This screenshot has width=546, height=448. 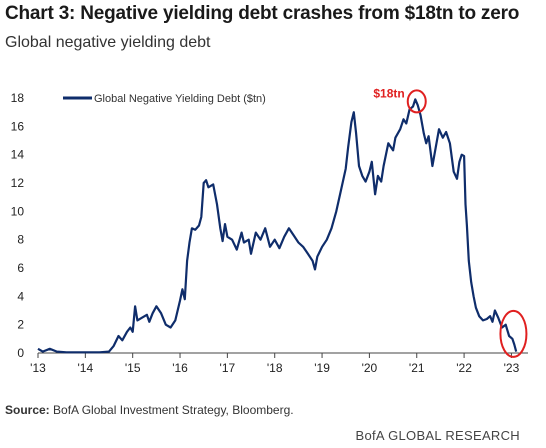 What do you see at coordinates (180, 368) in the screenshot?
I see `x-tick-label: '16` at bounding box center [180, 368].